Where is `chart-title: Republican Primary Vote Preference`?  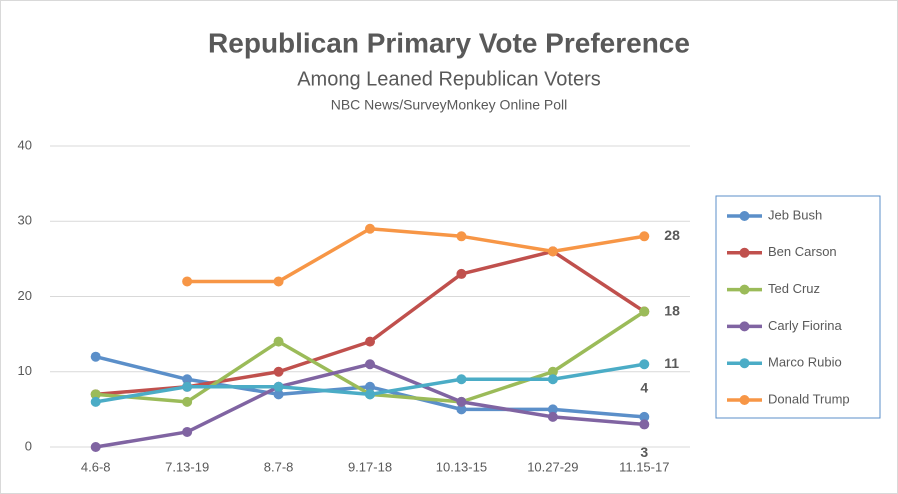 chart-title: Republican Primary Vote Preference is located at coordinates (449, 42).